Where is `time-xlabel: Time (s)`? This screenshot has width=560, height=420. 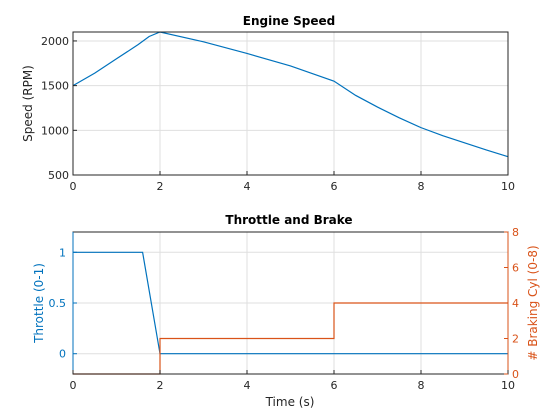 time-xlabel: Time (s) is located at coordinates (290, 402).